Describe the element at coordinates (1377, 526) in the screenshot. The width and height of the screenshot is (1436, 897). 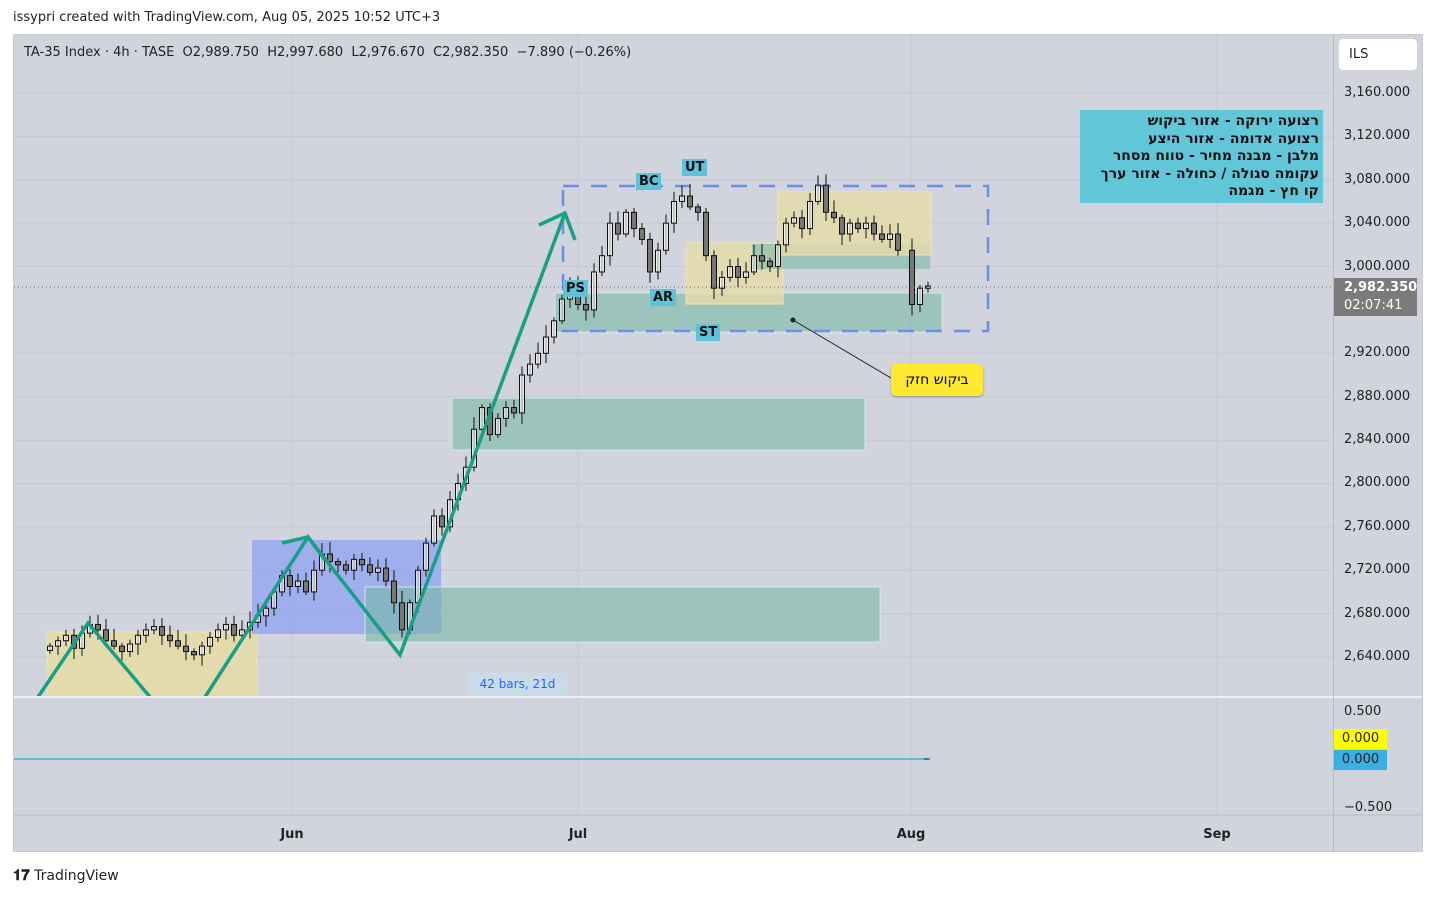
I see `price-tick: 2,760.000` at that location.